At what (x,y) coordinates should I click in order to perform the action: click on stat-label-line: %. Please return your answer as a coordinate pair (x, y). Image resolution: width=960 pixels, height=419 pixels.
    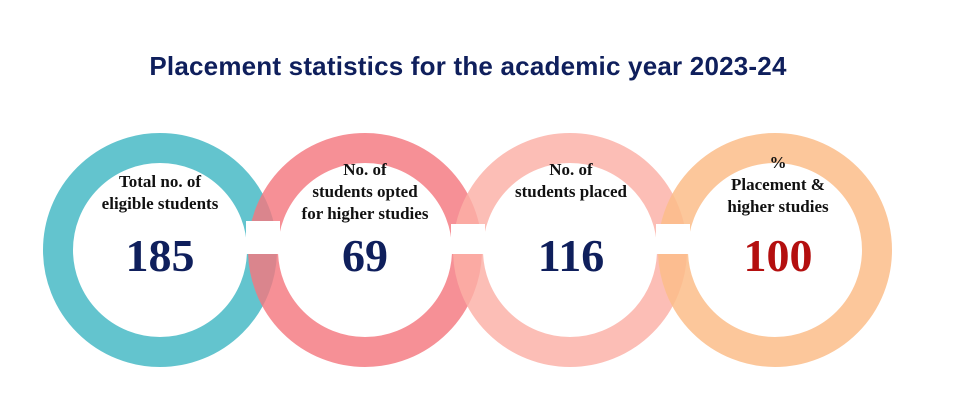
    Looking at the image, I should click on (778, 162).